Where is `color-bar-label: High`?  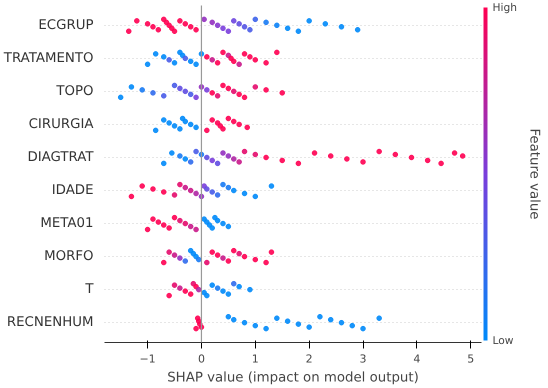
color-bar-label: High is located at coordinates (504, 7).